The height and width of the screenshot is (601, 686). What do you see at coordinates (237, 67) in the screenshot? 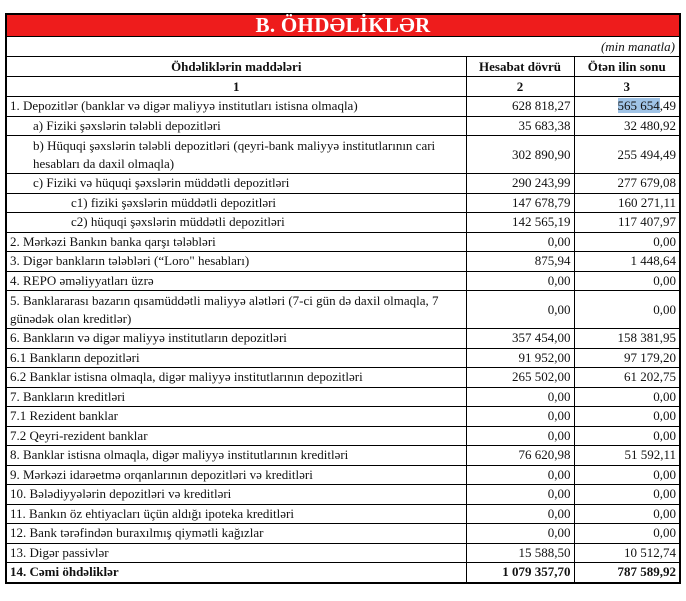
I see `column-header-items: Öhdəliklərin maddələri` at bounding box center [237, 67].